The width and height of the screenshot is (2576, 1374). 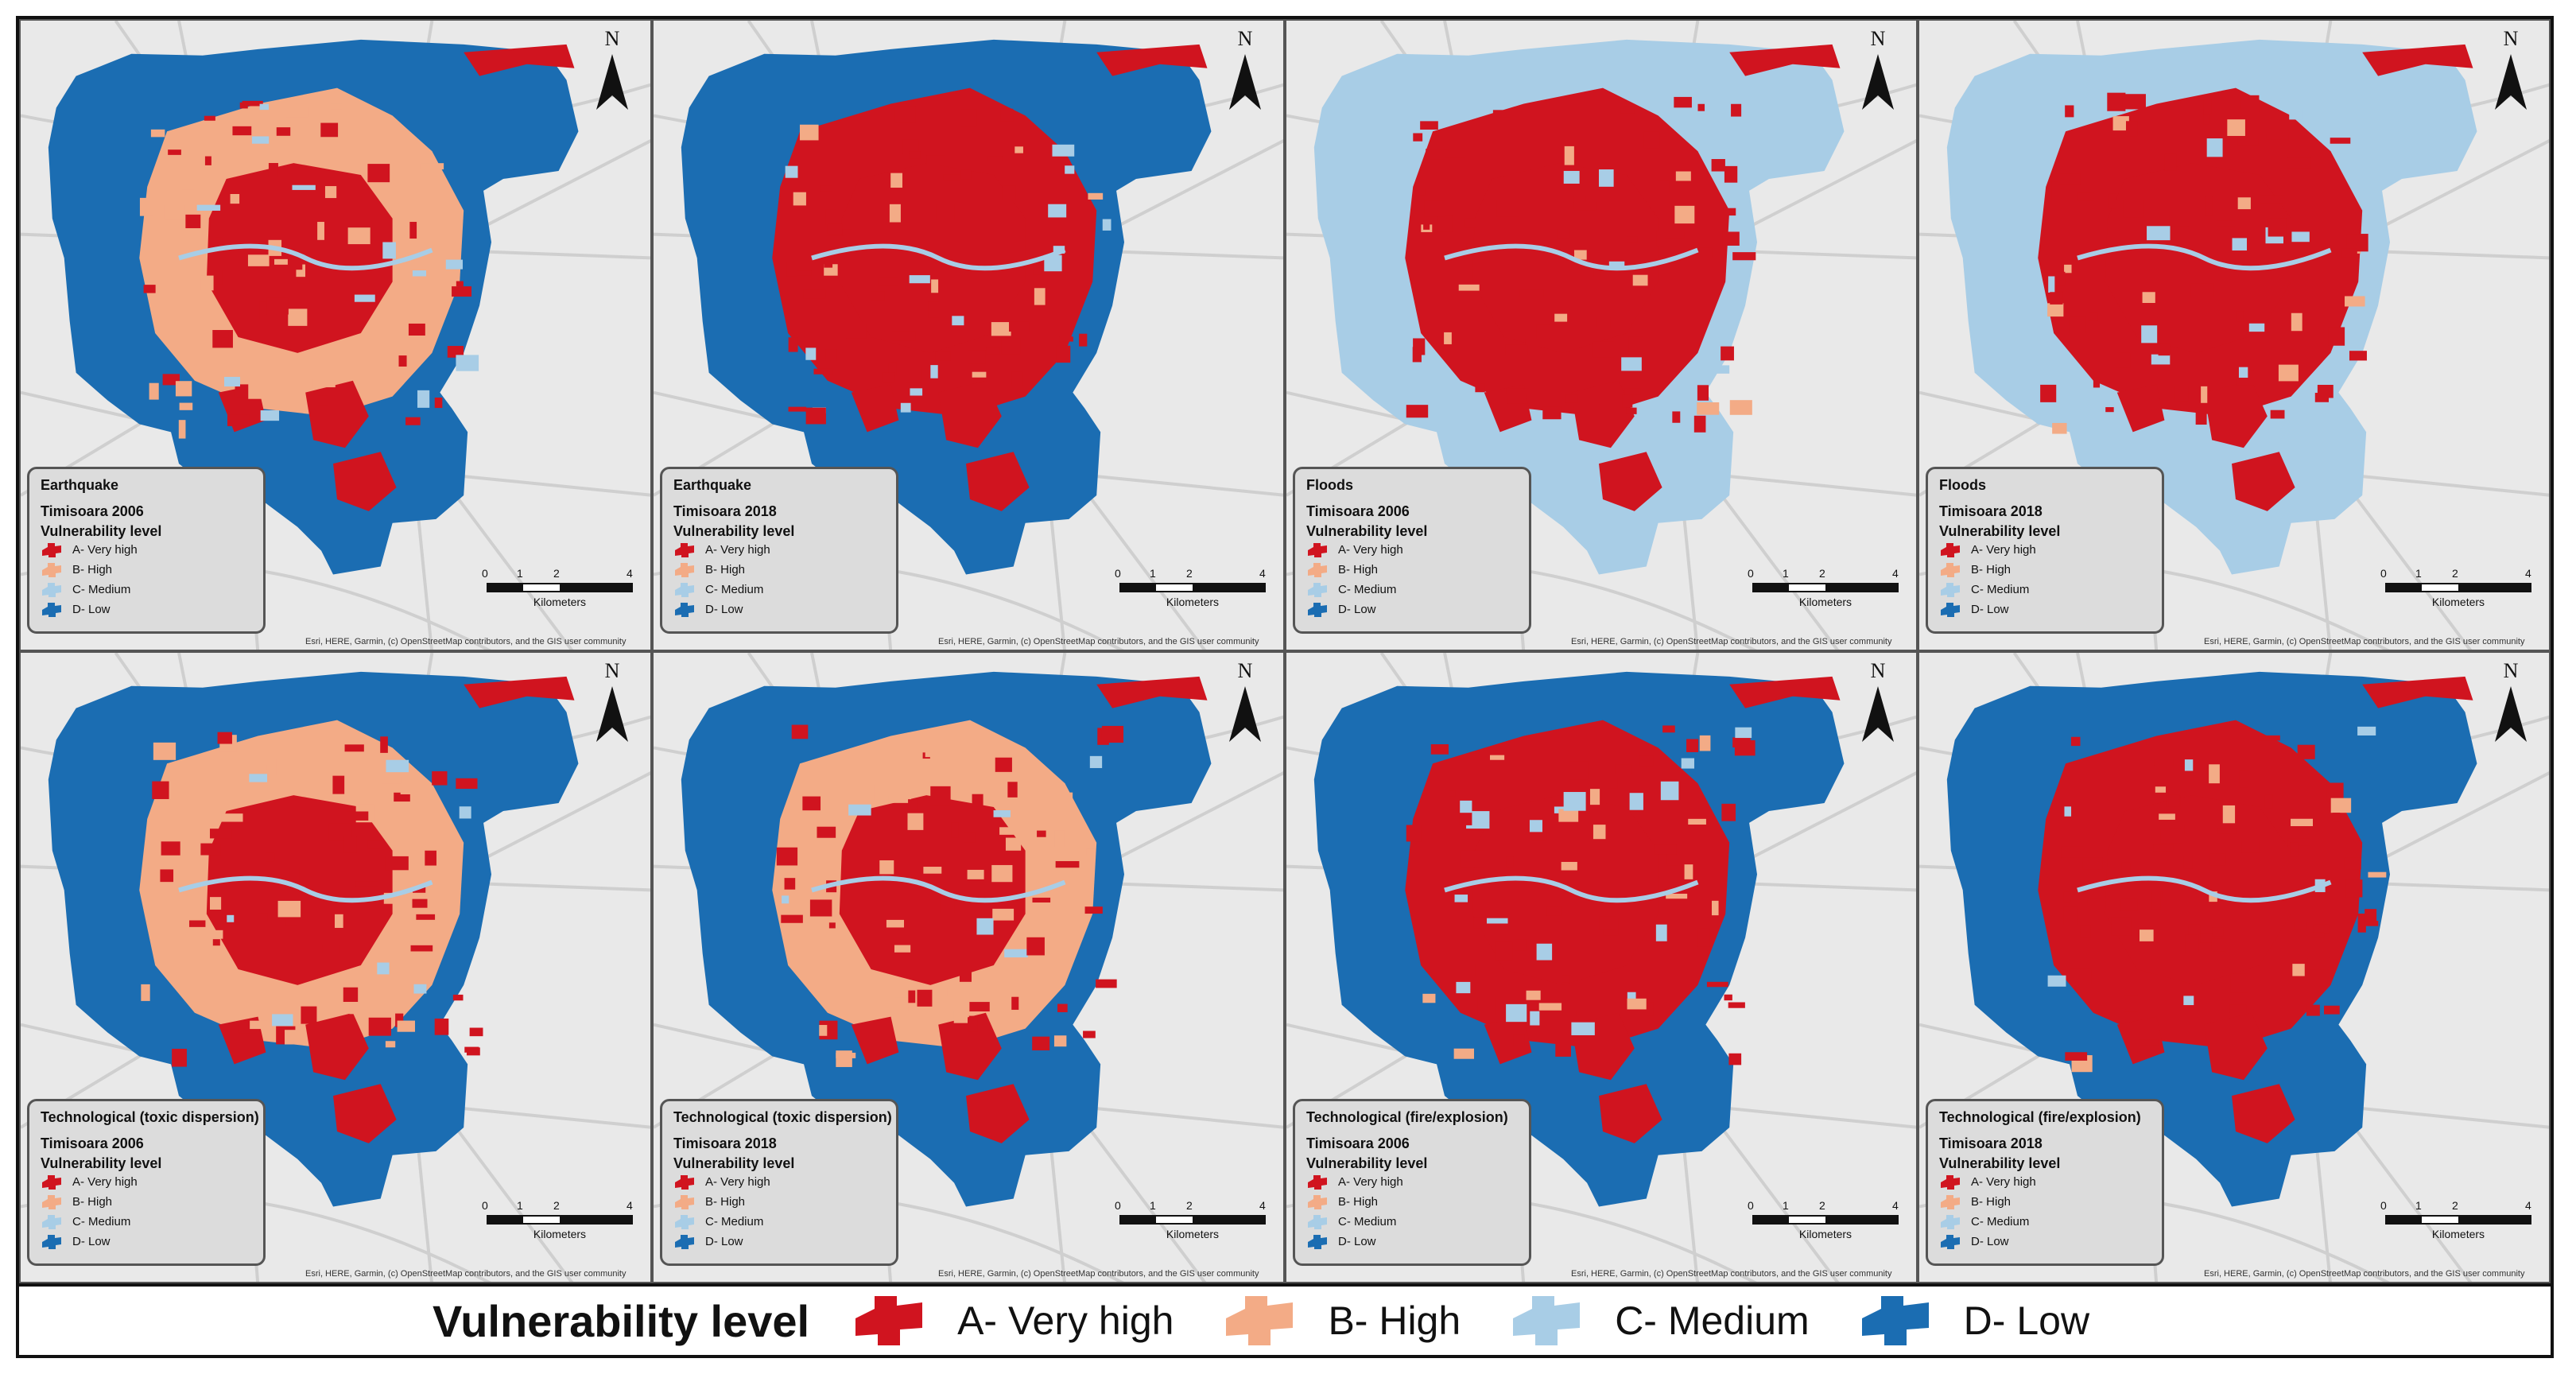 I want to click on vulnerability-map, so click(x=1601, y=335).